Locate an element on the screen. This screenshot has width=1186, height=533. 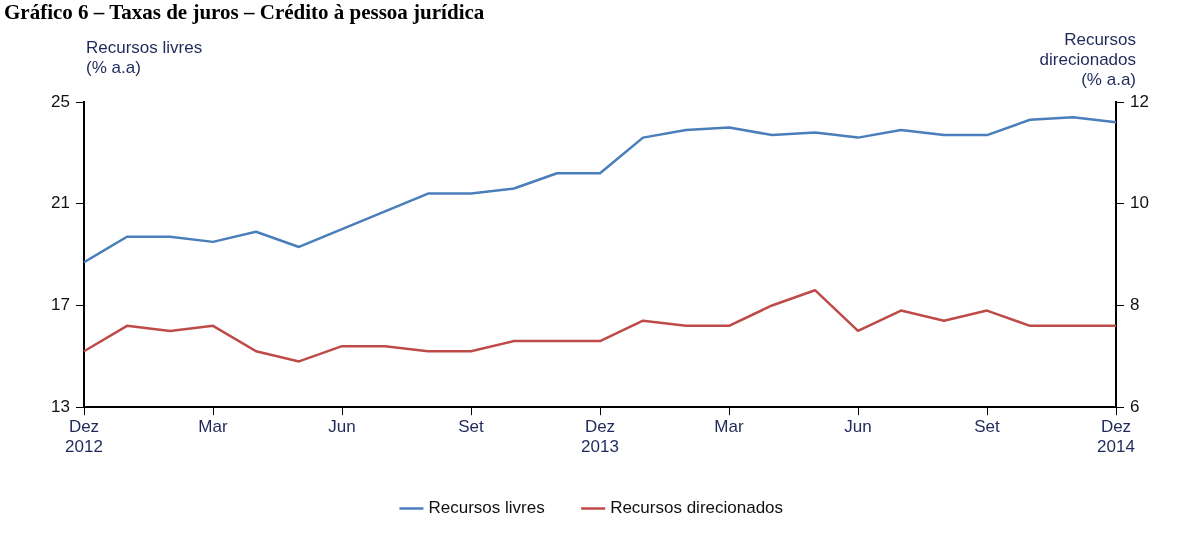
x-tick-label: Dez 2014 is located at coordinates (1116, 437).